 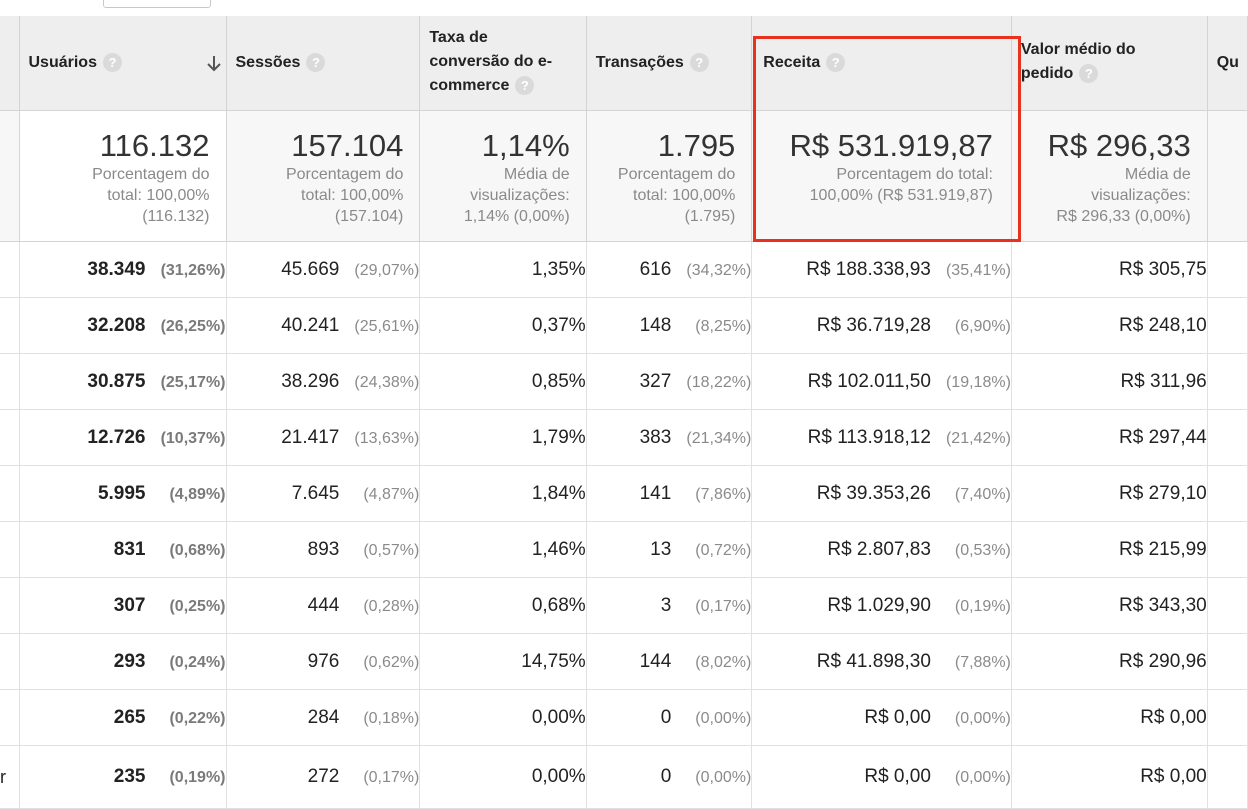 I want to click on cell-sessions-value: 40.241, so click(x=310, y=325).